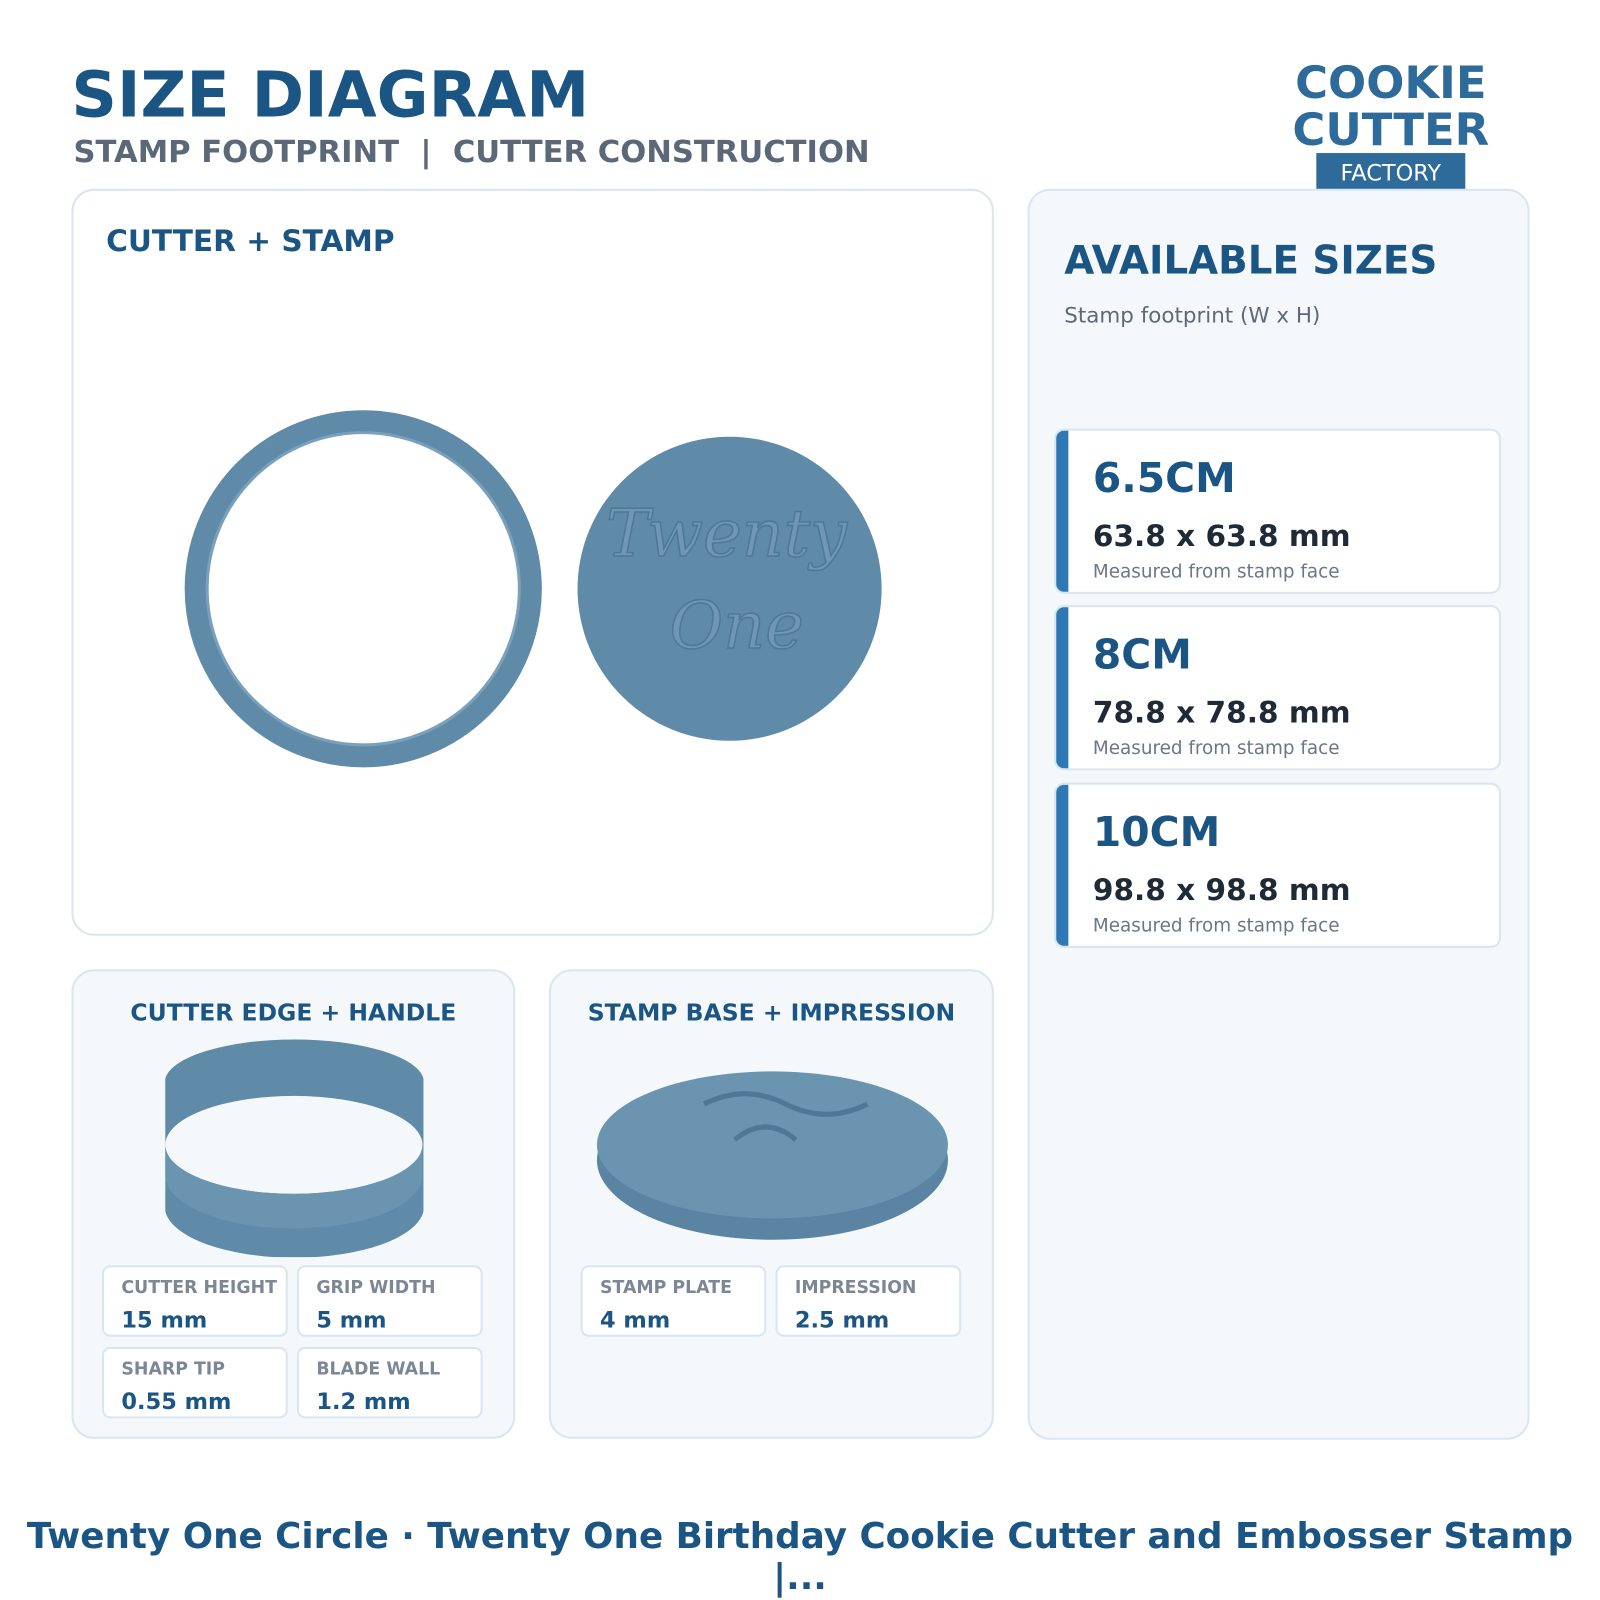  I want to click on logo-badge: FACTORY, so click(1390, 174).